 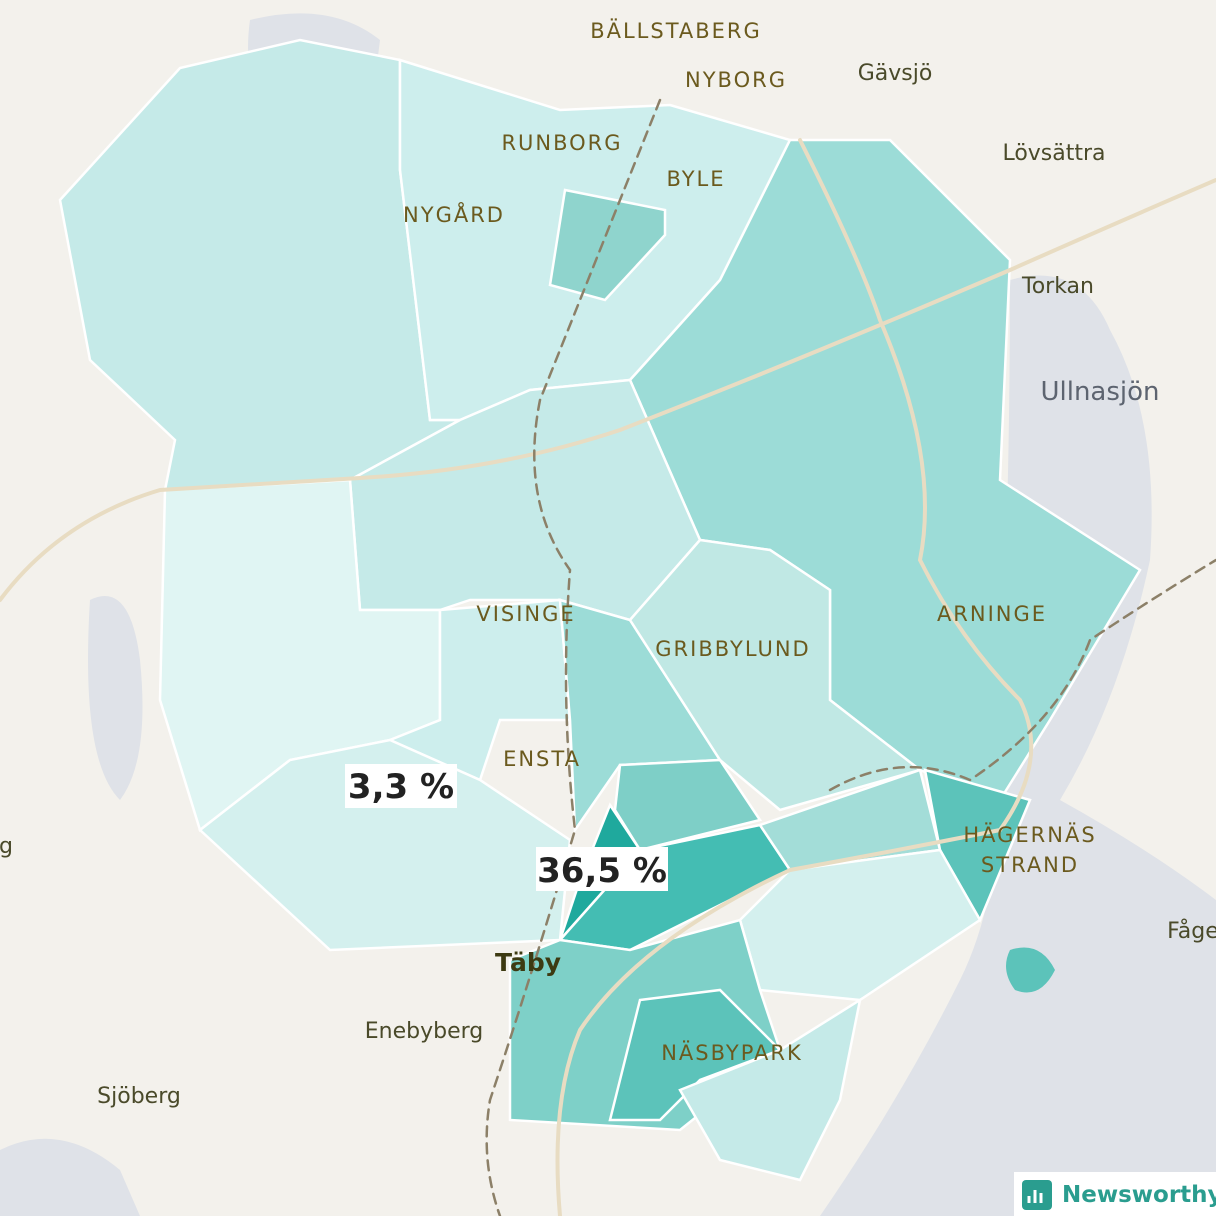 What do you see at coordinates (528, 962) in the screenshot?
I see `city-label: Täby` at bounding box center [528, 962].